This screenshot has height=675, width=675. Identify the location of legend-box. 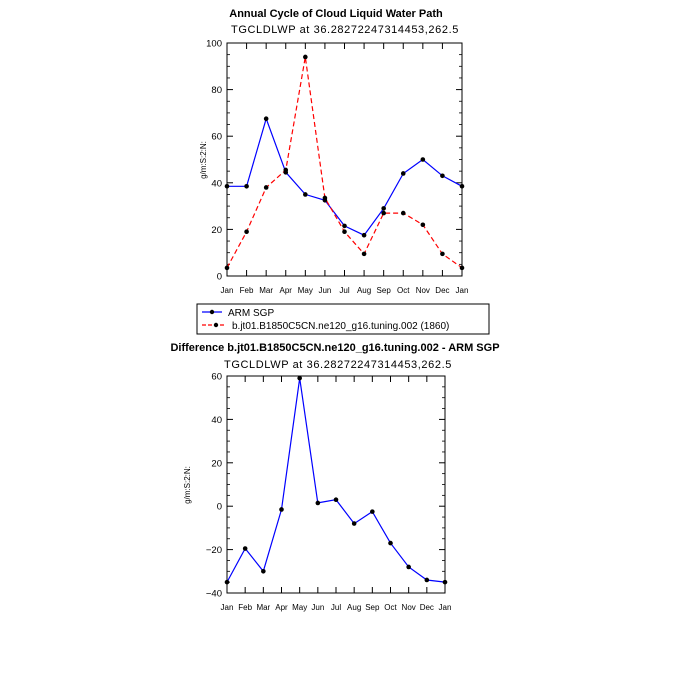
(343, 319).